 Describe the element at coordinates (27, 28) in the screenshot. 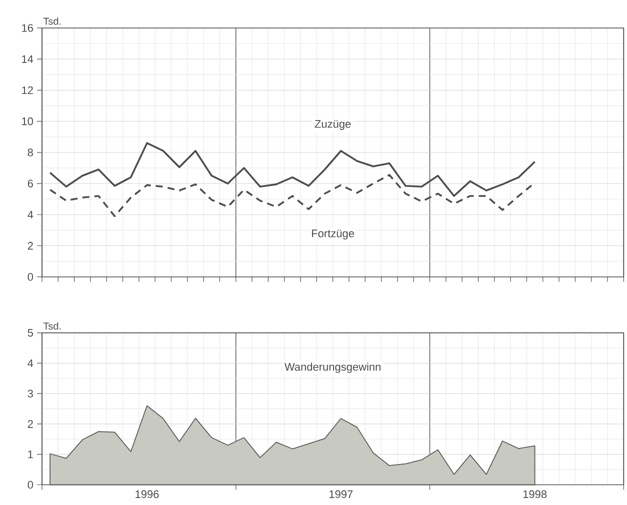

I see `y-tick-label: 16` at that location.